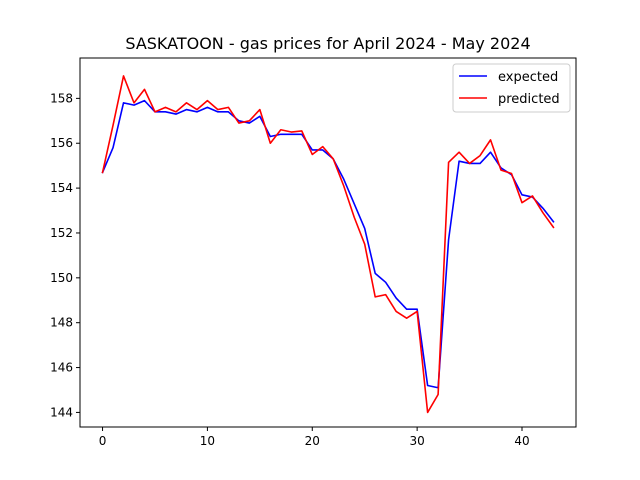  Describe the element at coordinates (61, 233) in the screenshot. I see `y-tick-label: 152` at that location.